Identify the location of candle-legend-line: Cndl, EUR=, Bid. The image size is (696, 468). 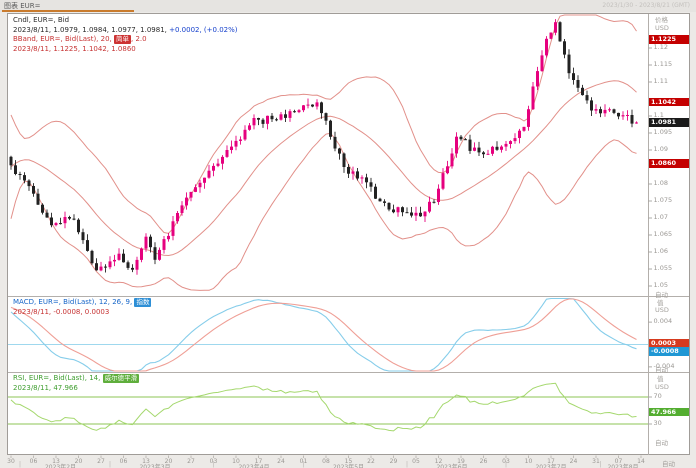
(41, 20).